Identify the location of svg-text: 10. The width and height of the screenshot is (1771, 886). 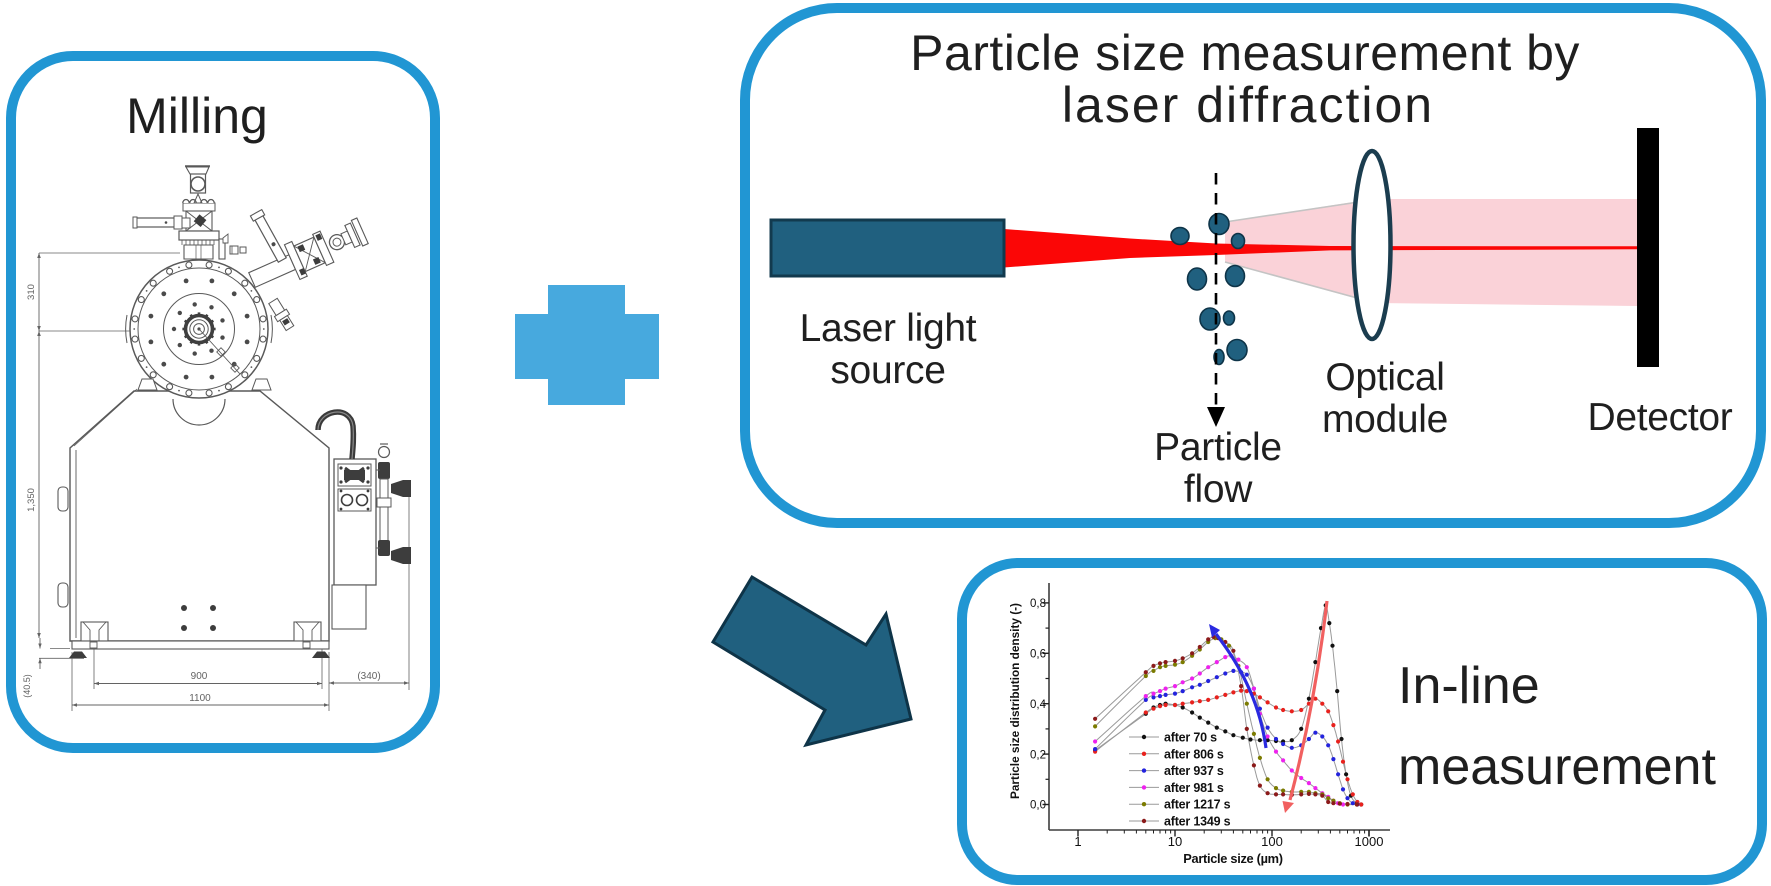
(1175, 841).